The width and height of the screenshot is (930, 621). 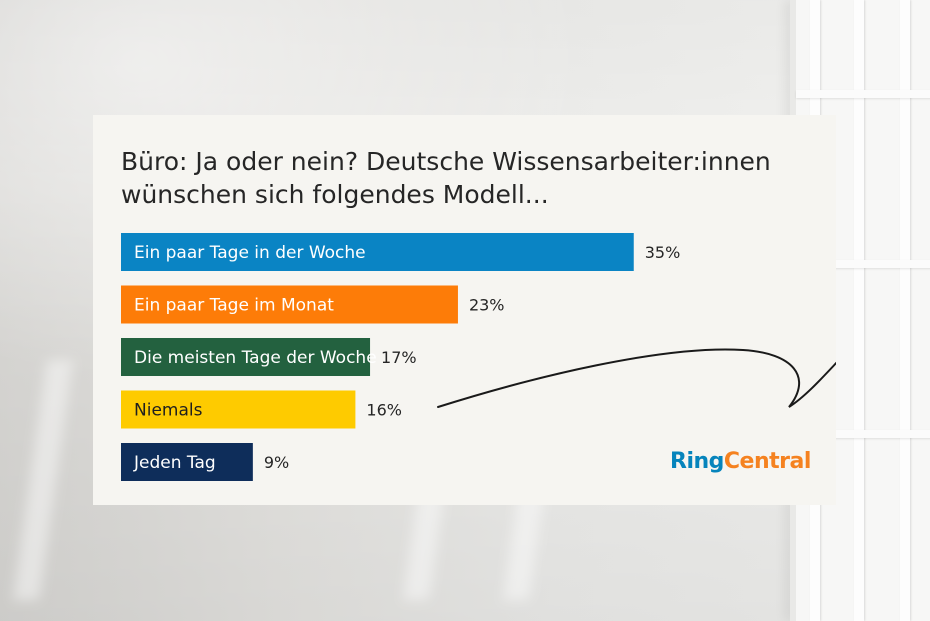 I want to click on ringcentral-logo: RingCentral, so click(x=740, y=461).